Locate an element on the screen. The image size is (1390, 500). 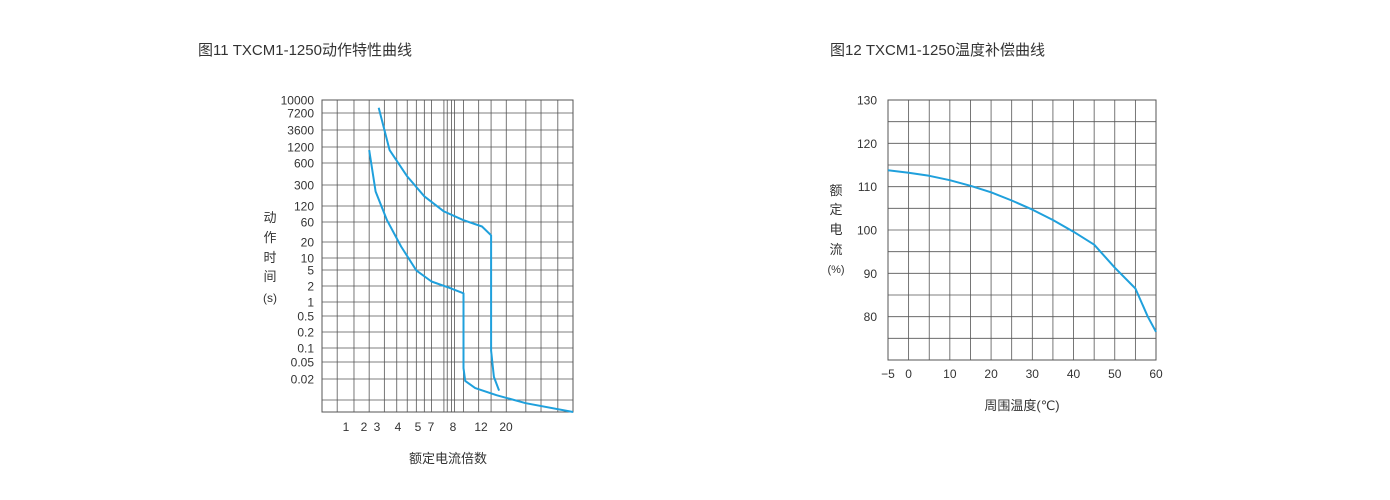
y-tick-label: 90 is located at coordinates (871, 274).